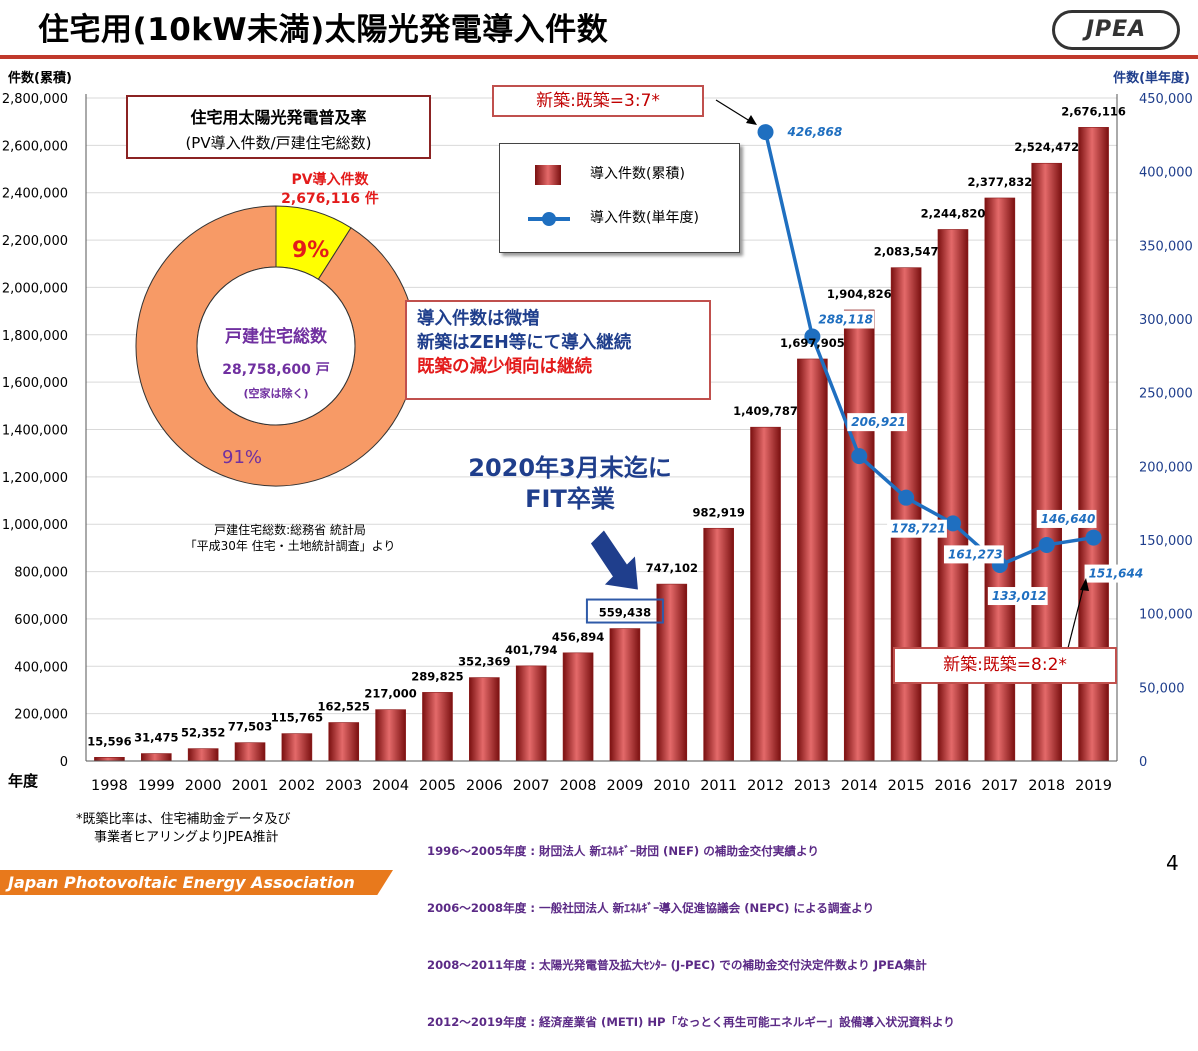 Image resolution: width=1198 pixels, height=1051 pixels. I want to click on bar-value-label: 1,697,905, so click(812, 343).